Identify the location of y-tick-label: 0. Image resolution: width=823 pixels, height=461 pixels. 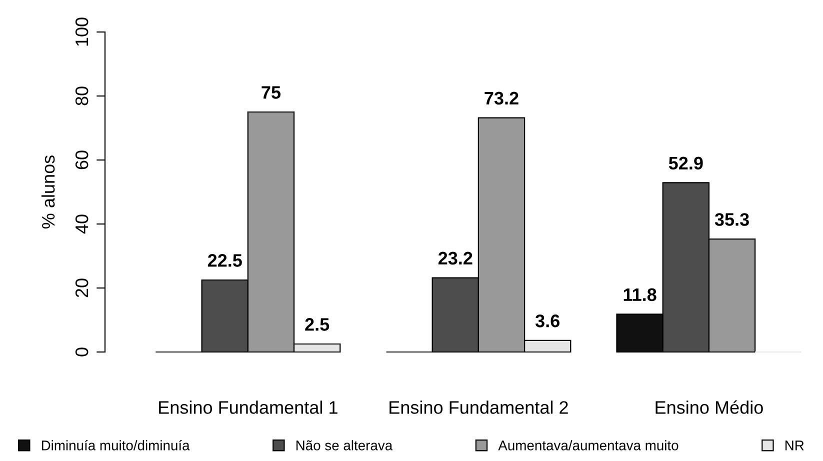
(81, 352).